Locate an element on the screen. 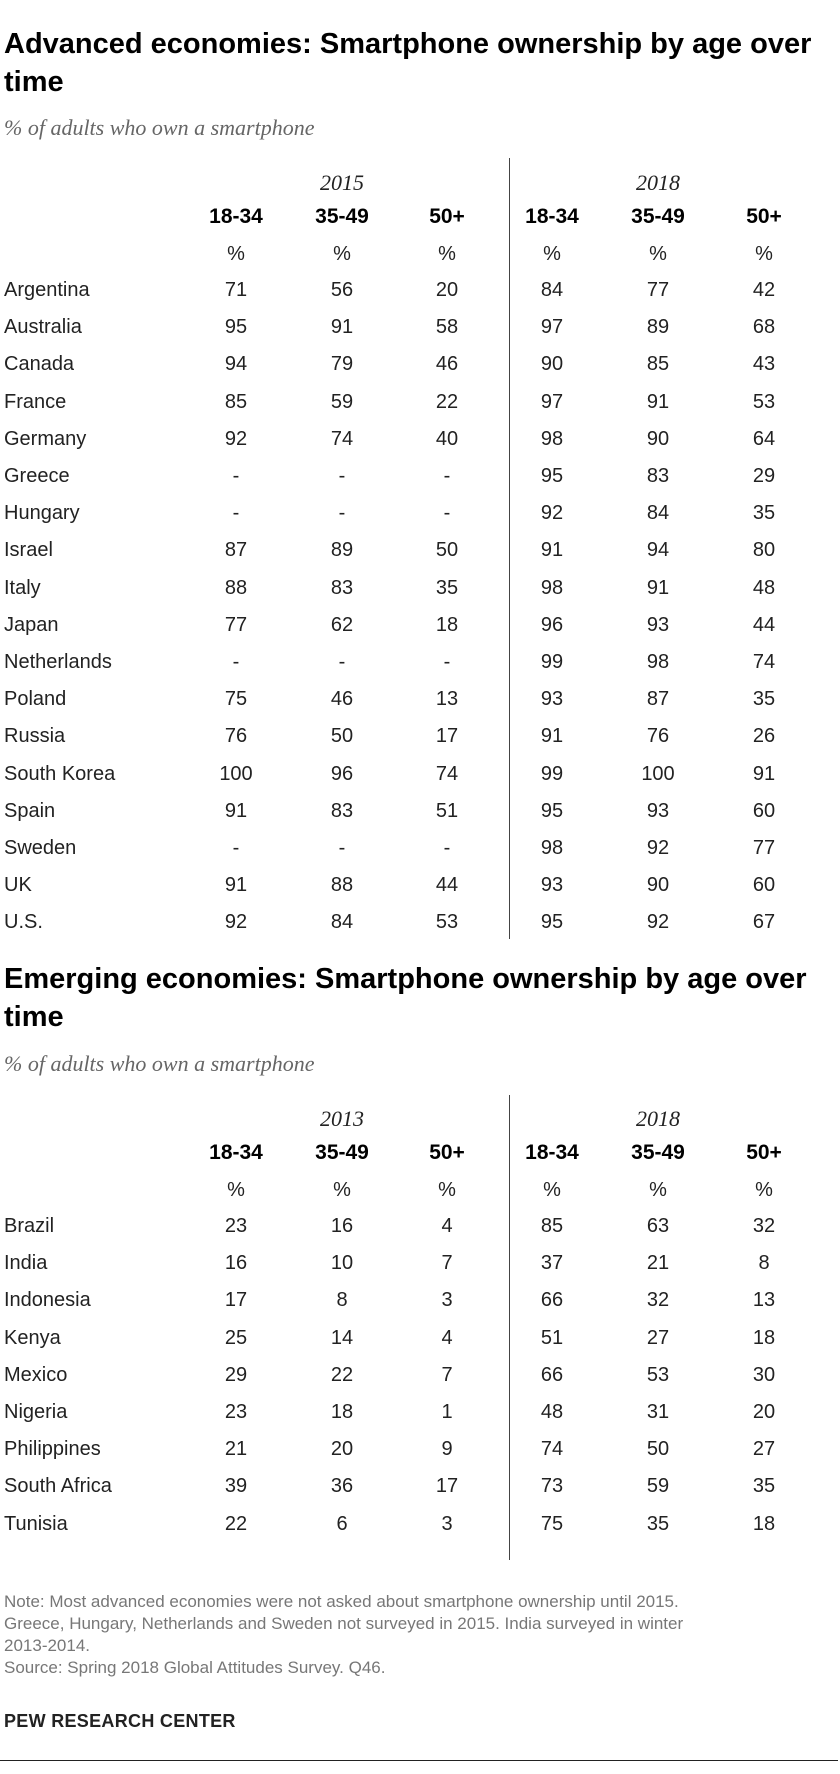 The width and height of the screenshot is (840, 1774). country-label: Italy is located at coordinates (22, 588).